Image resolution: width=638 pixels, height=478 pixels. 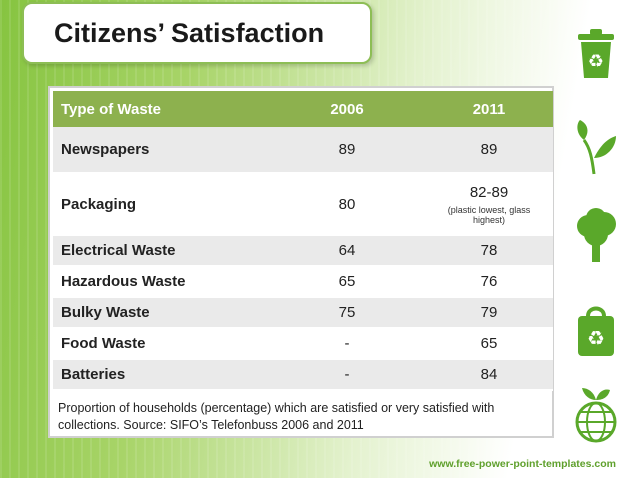 I want to click on value-2011-cell: 82-89 (plastic lowest, glass highest), so click(x=489, y=204).